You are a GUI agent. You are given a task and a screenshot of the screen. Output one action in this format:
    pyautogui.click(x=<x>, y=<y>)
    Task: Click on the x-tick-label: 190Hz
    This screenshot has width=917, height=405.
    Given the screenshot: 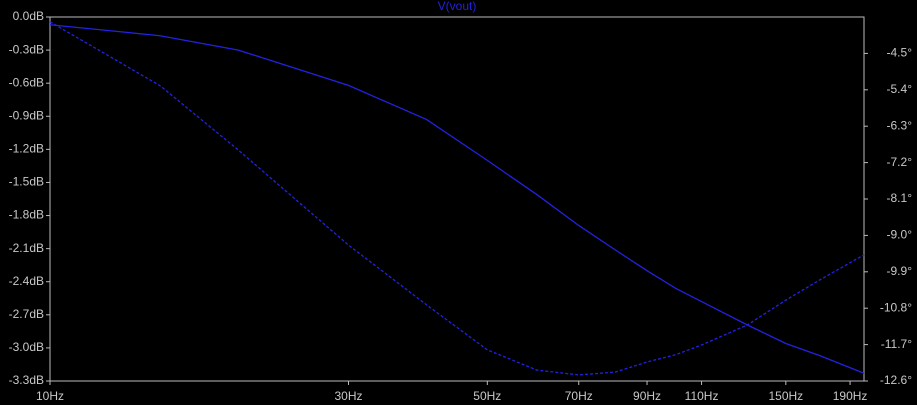 What is the action you would take?
    pyautogui.click(x=850, y=396)
    